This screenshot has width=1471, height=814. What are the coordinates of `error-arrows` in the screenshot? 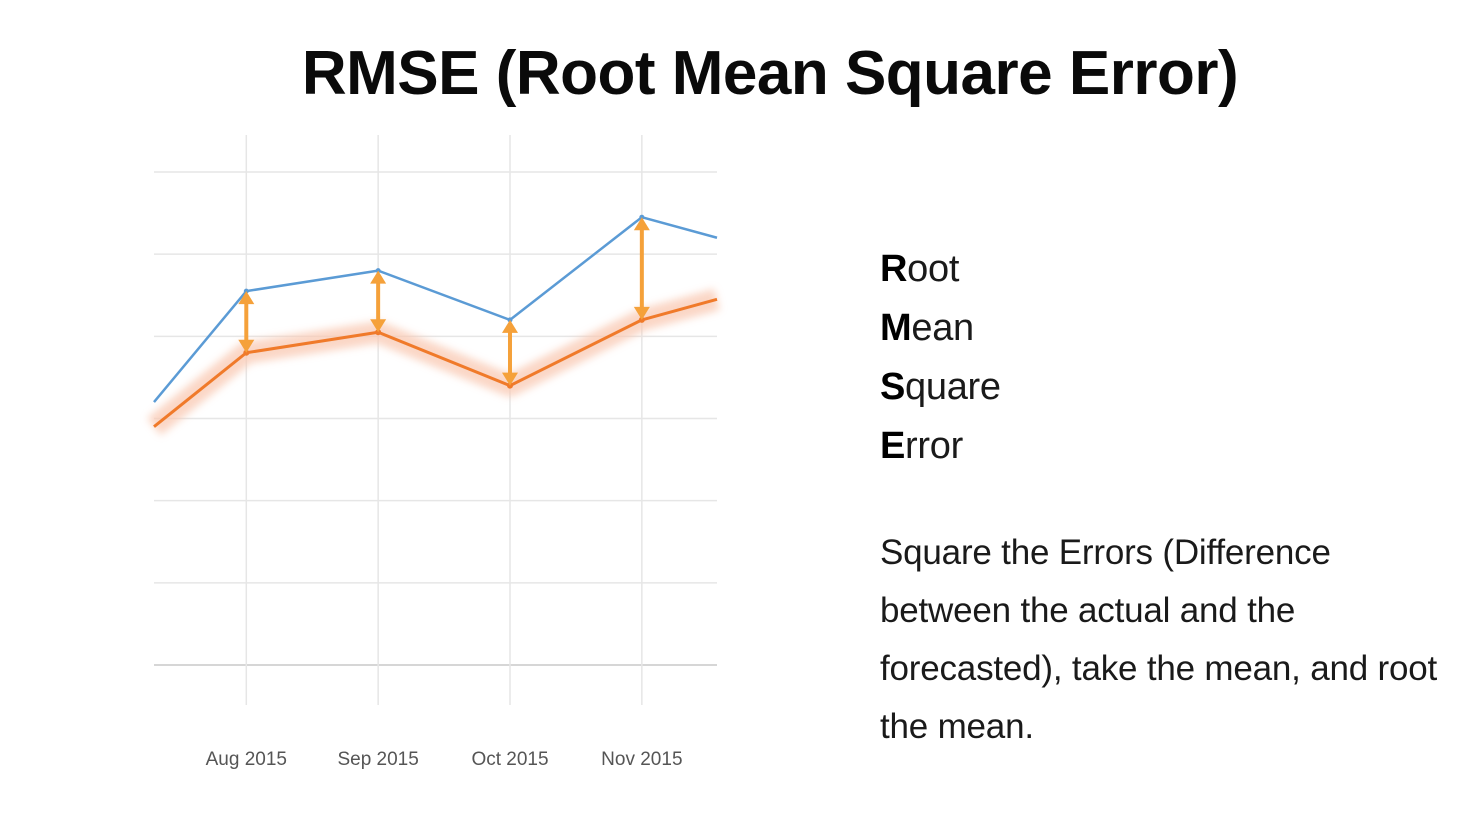 It's located at (444, 301).